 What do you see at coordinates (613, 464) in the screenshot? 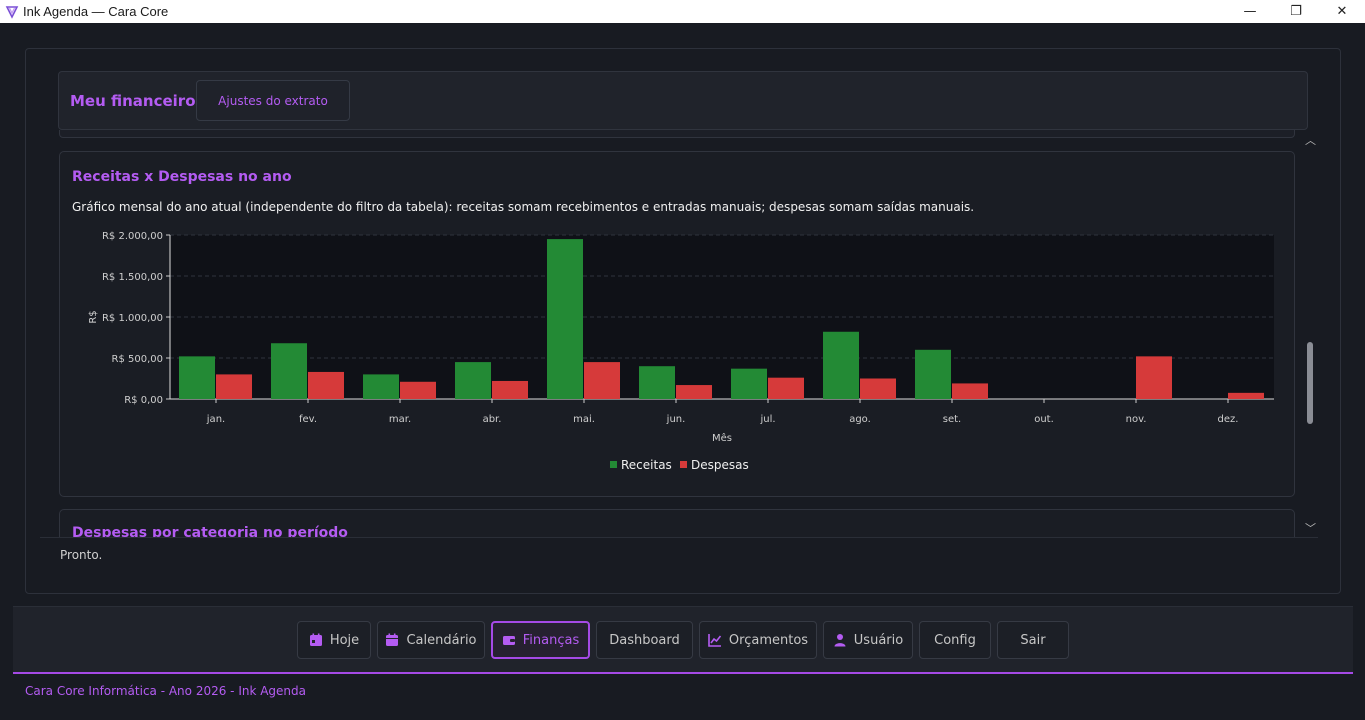
I see `legend-swatch-receitas` at bounding box center [613, 464].